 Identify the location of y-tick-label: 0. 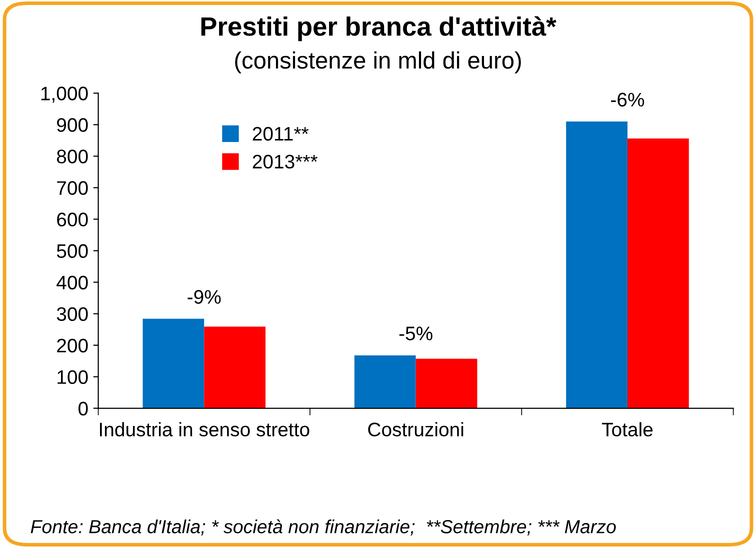
(83, 409).